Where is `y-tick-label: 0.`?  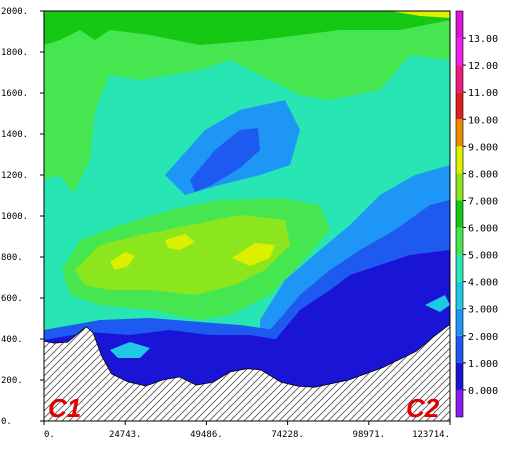
y-tick-label: 0. is located at coordinates (6, 422).